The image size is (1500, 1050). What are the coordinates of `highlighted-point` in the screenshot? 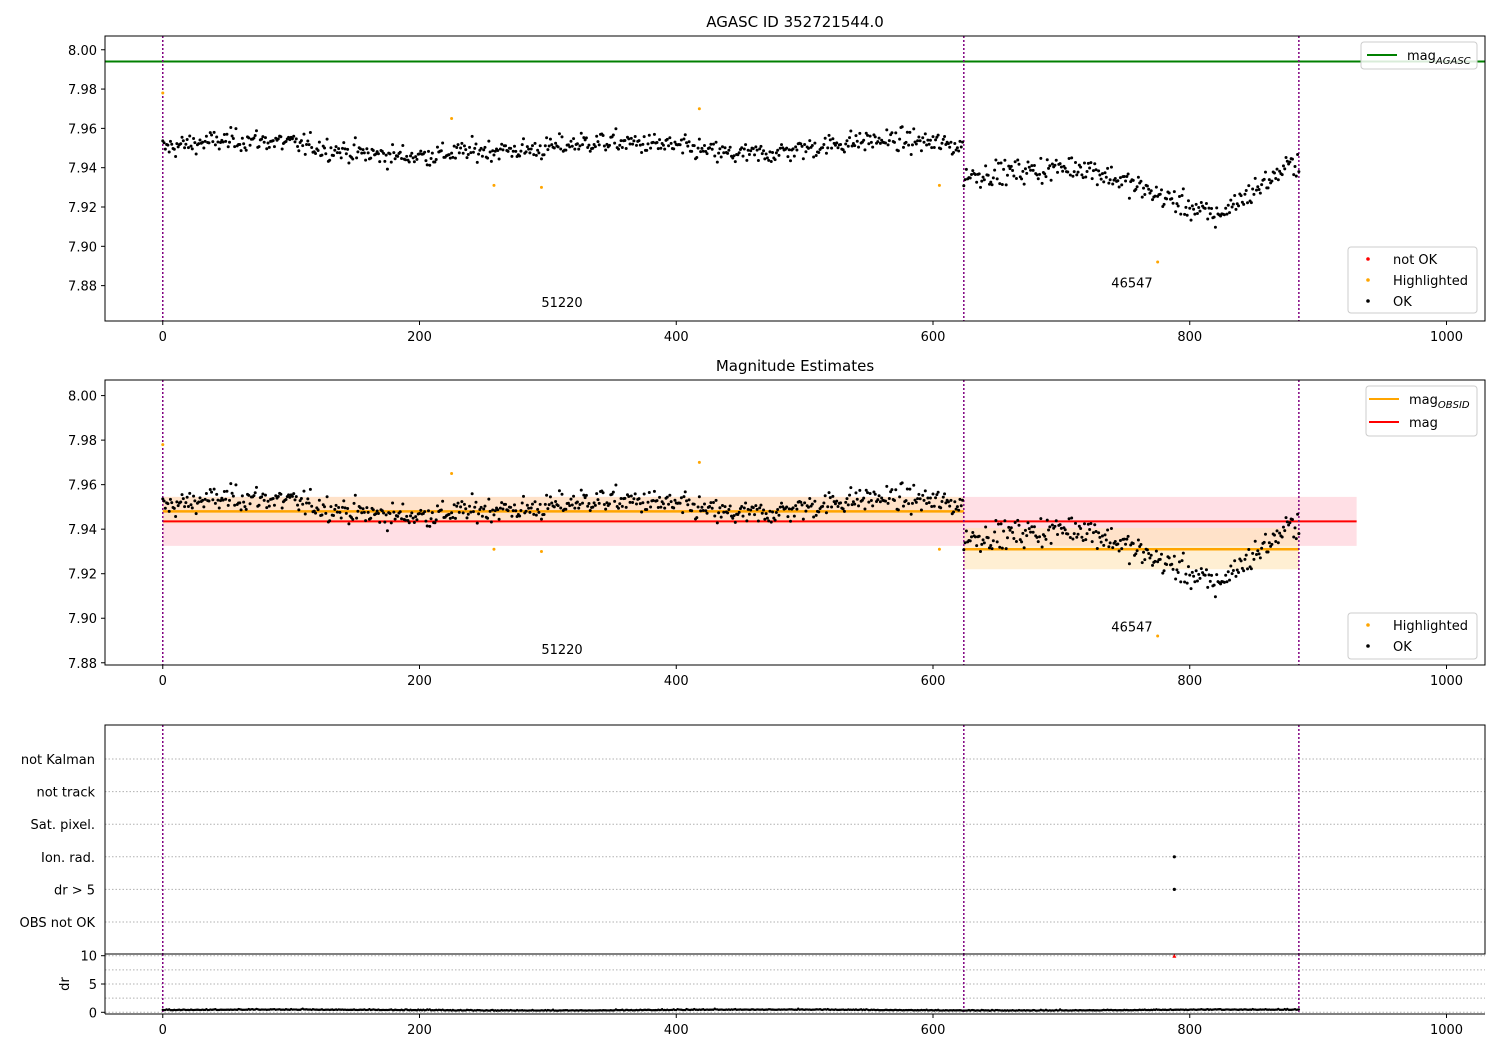 It's located at (699, 462).